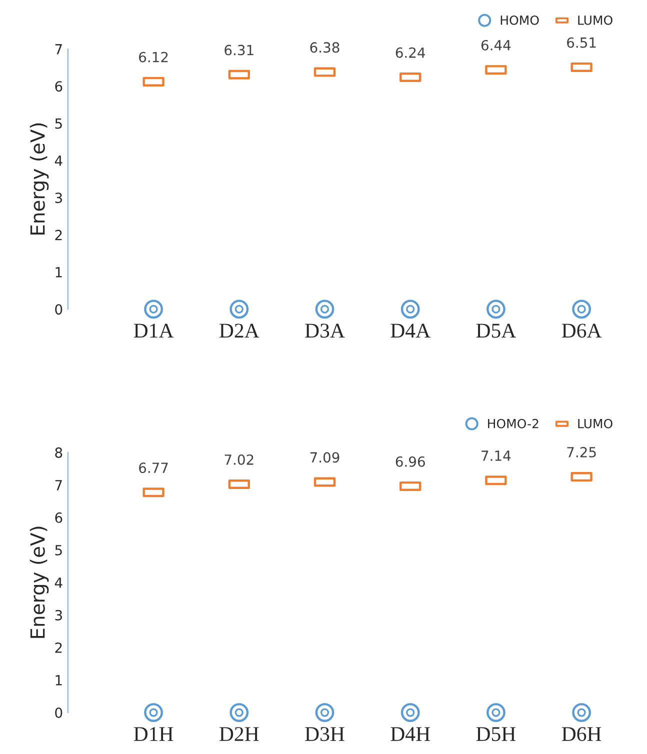  What do you see at coordinates (239, 331) in the screenshot?
I see `x-tick-label: D2A` at bounding box center [239, 331].